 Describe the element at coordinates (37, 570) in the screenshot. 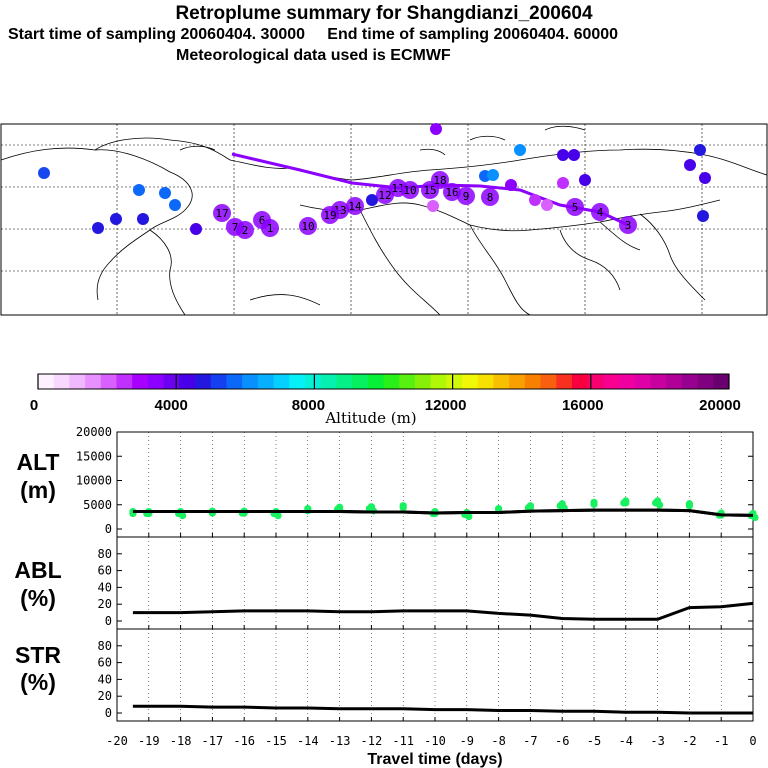

I see `panel-axis-label: ABL` at that location.